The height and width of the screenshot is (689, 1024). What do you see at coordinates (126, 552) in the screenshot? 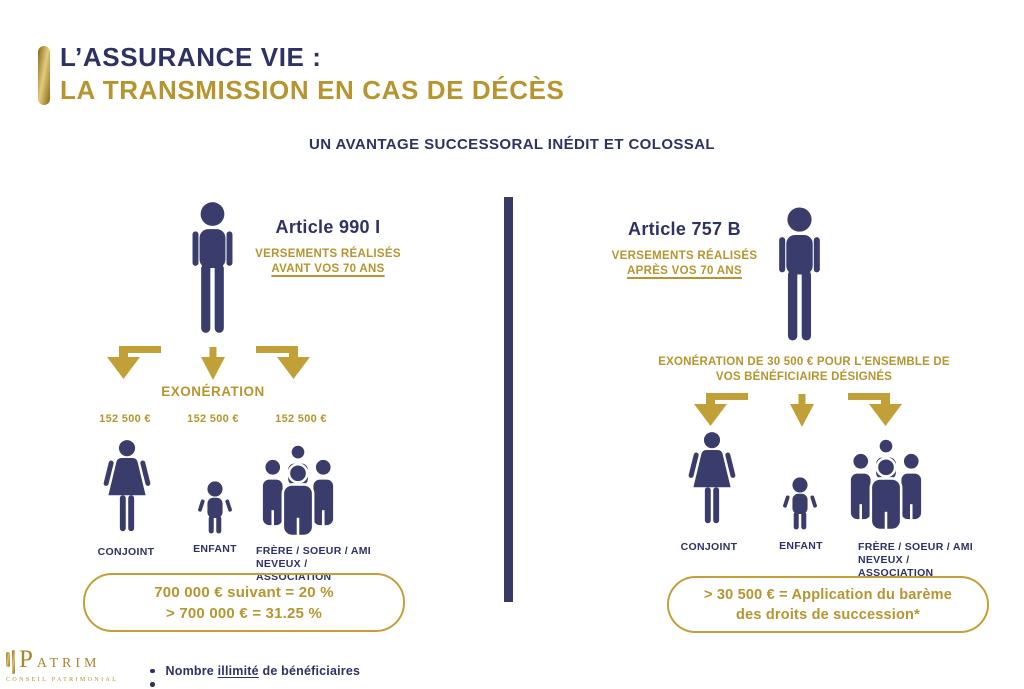
I see `left-label-conjoint: CONJOINT` at bounding box center [126, 552].